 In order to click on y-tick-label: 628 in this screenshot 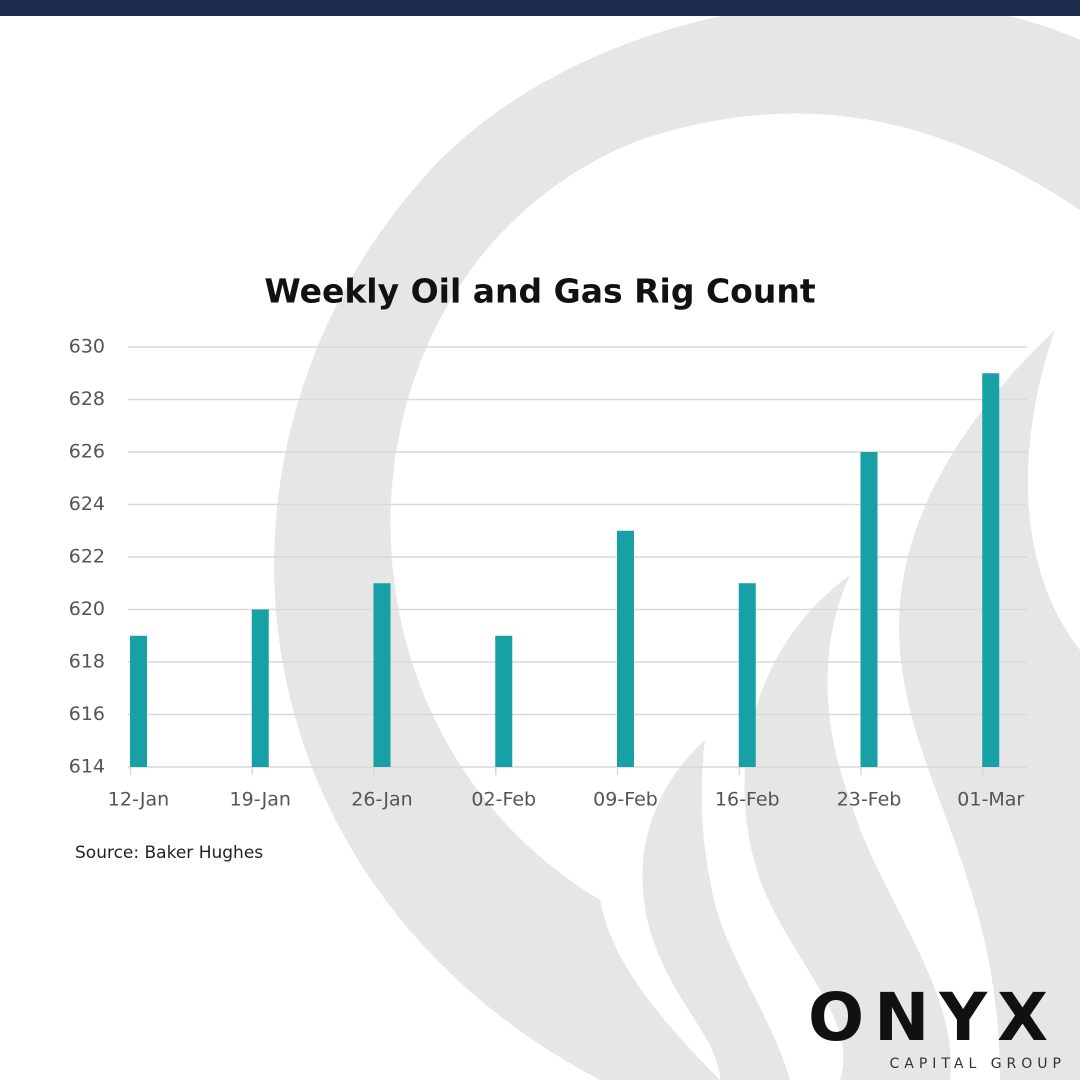, I will do `click(87, 399)`.